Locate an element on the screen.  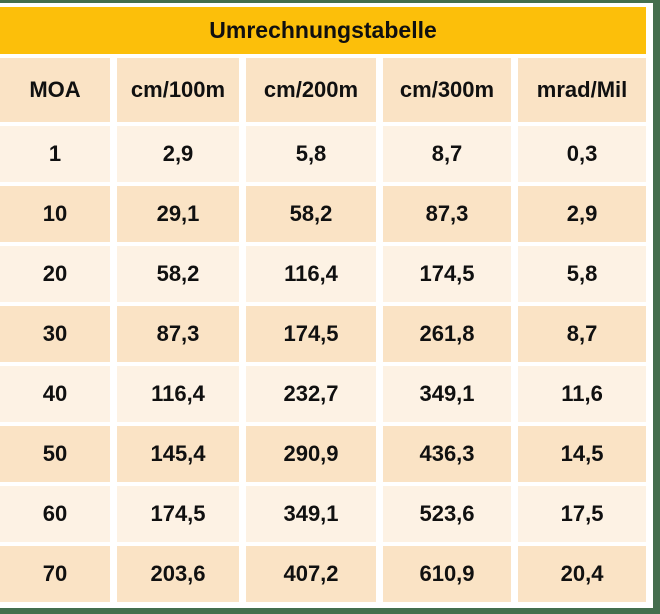
moa-value-cell: 1 is located at coordinates (55, 154).